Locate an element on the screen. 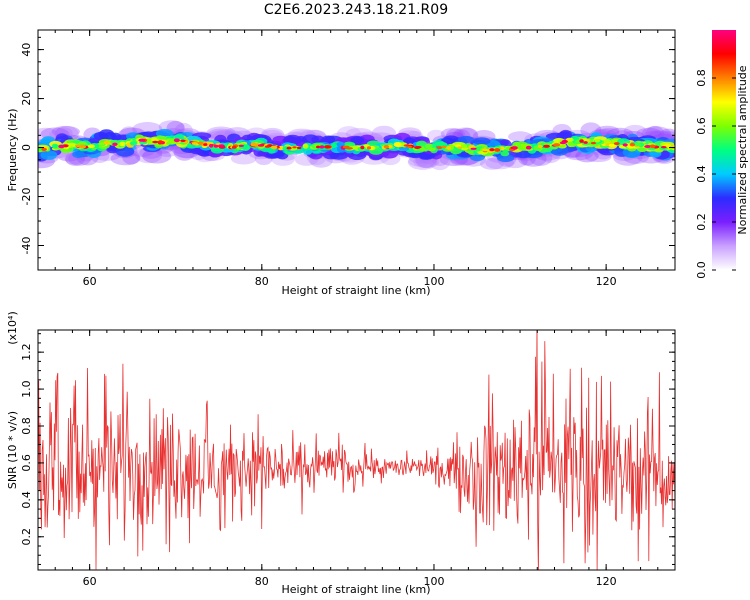 This screenshot has width=750, height=600. y-tick-label: 0.6 is located at coordinates (26, 463).